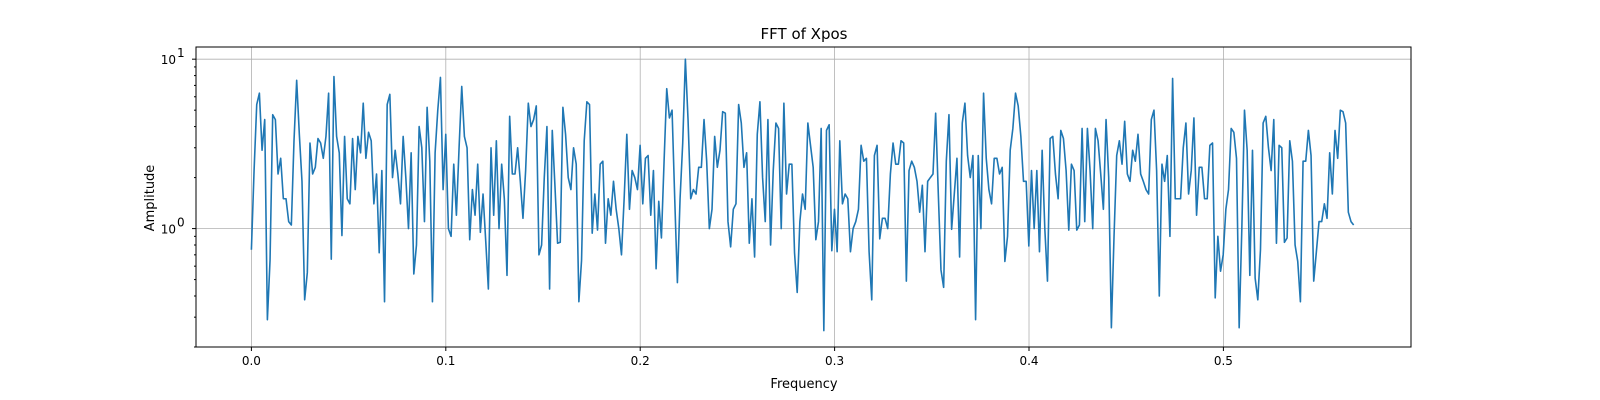 The image size is (1600, 400). Describe the element at coordinates (834, 361) in the screenshot. I see `x-tick-label-3: 0.3` at that location.